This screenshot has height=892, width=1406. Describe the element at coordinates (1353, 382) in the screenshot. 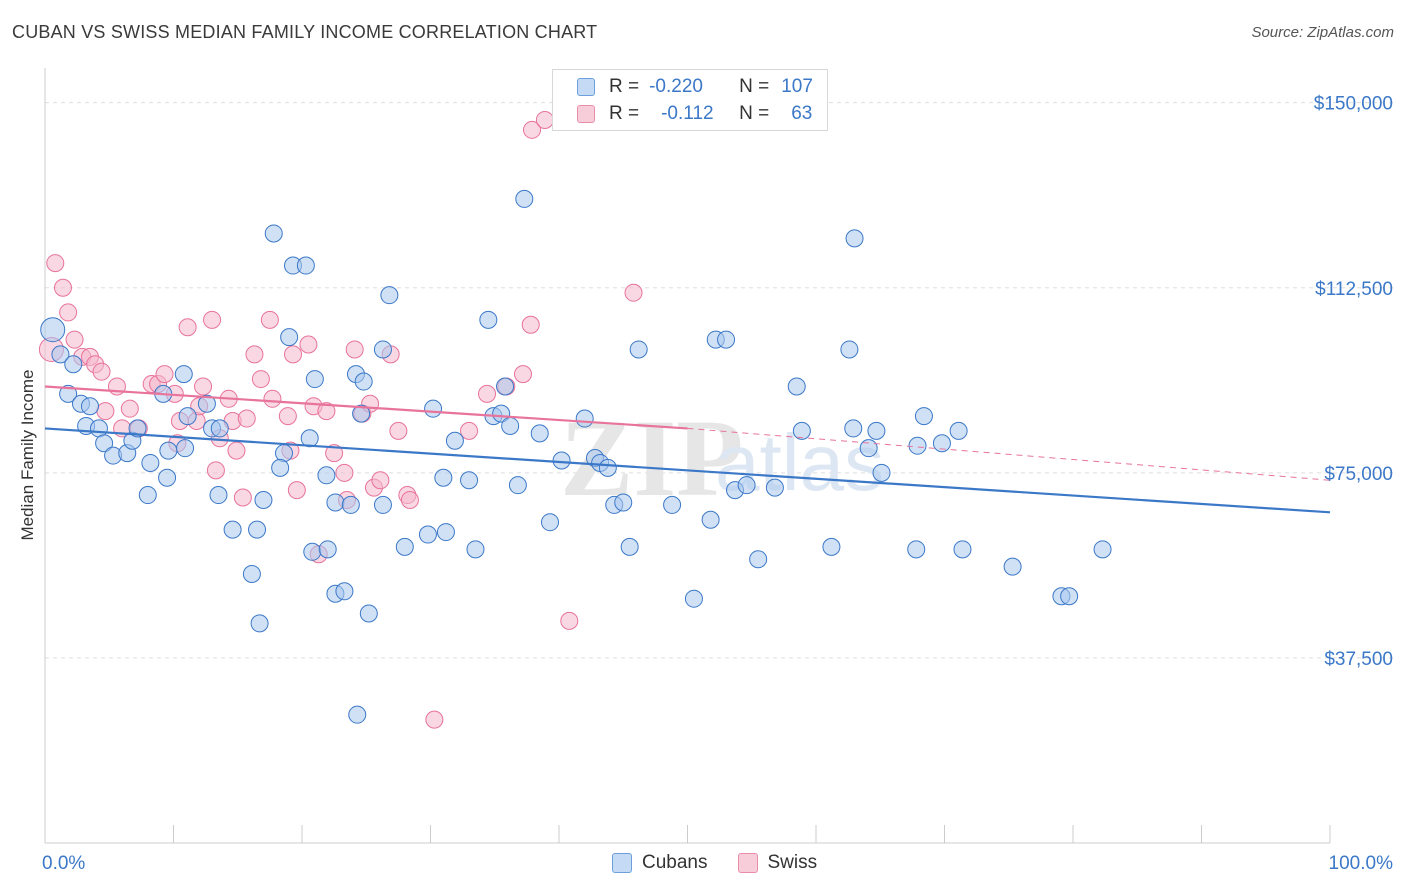

I see `y-tick-labels: $37,500 $75,000 $112,500 $150,000` at that location.